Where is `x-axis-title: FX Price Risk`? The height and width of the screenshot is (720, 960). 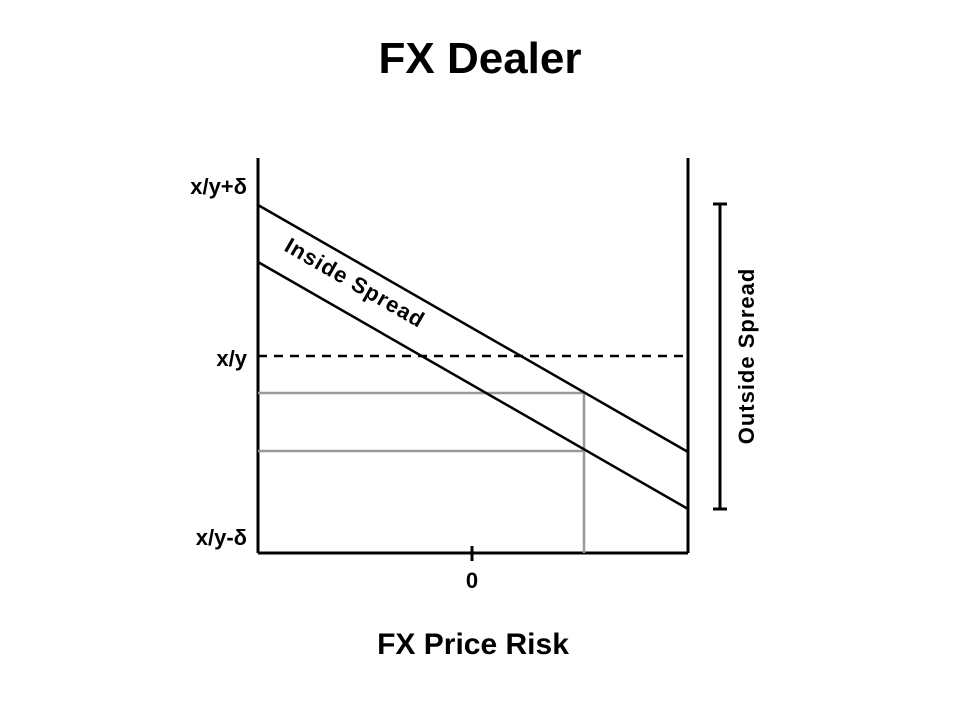
x-axis-title: FX Price Risk is located at coordinates (473, 644).